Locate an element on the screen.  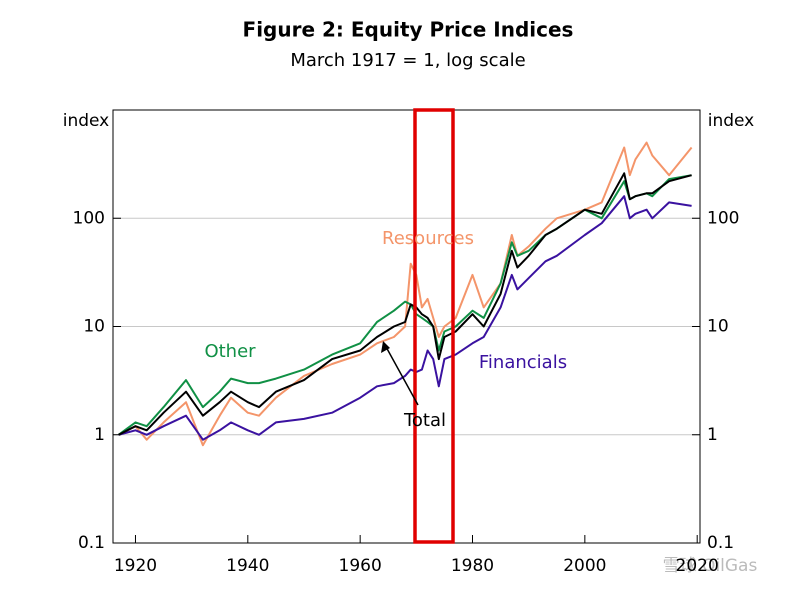
y2-axis-label: index is located at coordinates (731, 121).